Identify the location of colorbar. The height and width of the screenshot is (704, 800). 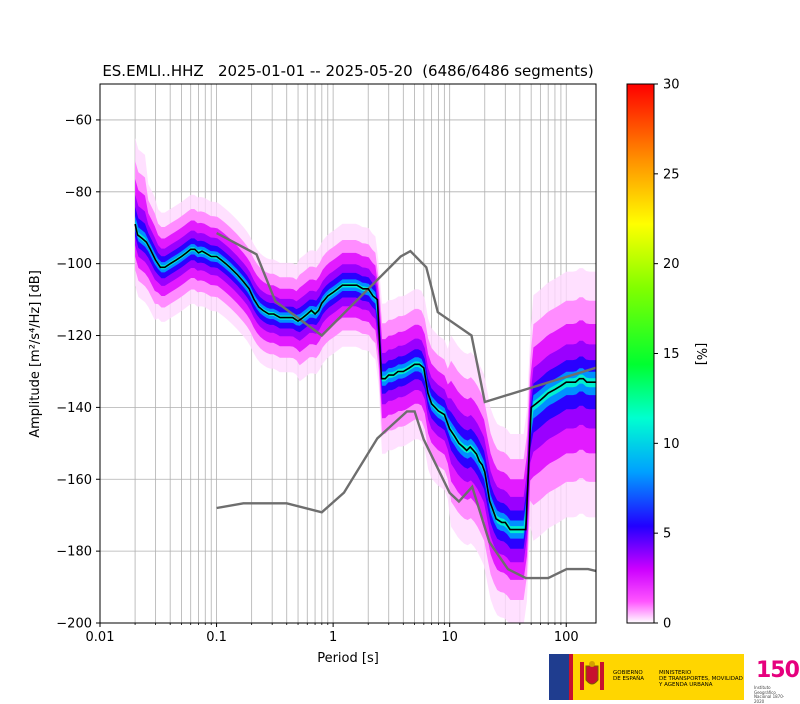
(640, 353).